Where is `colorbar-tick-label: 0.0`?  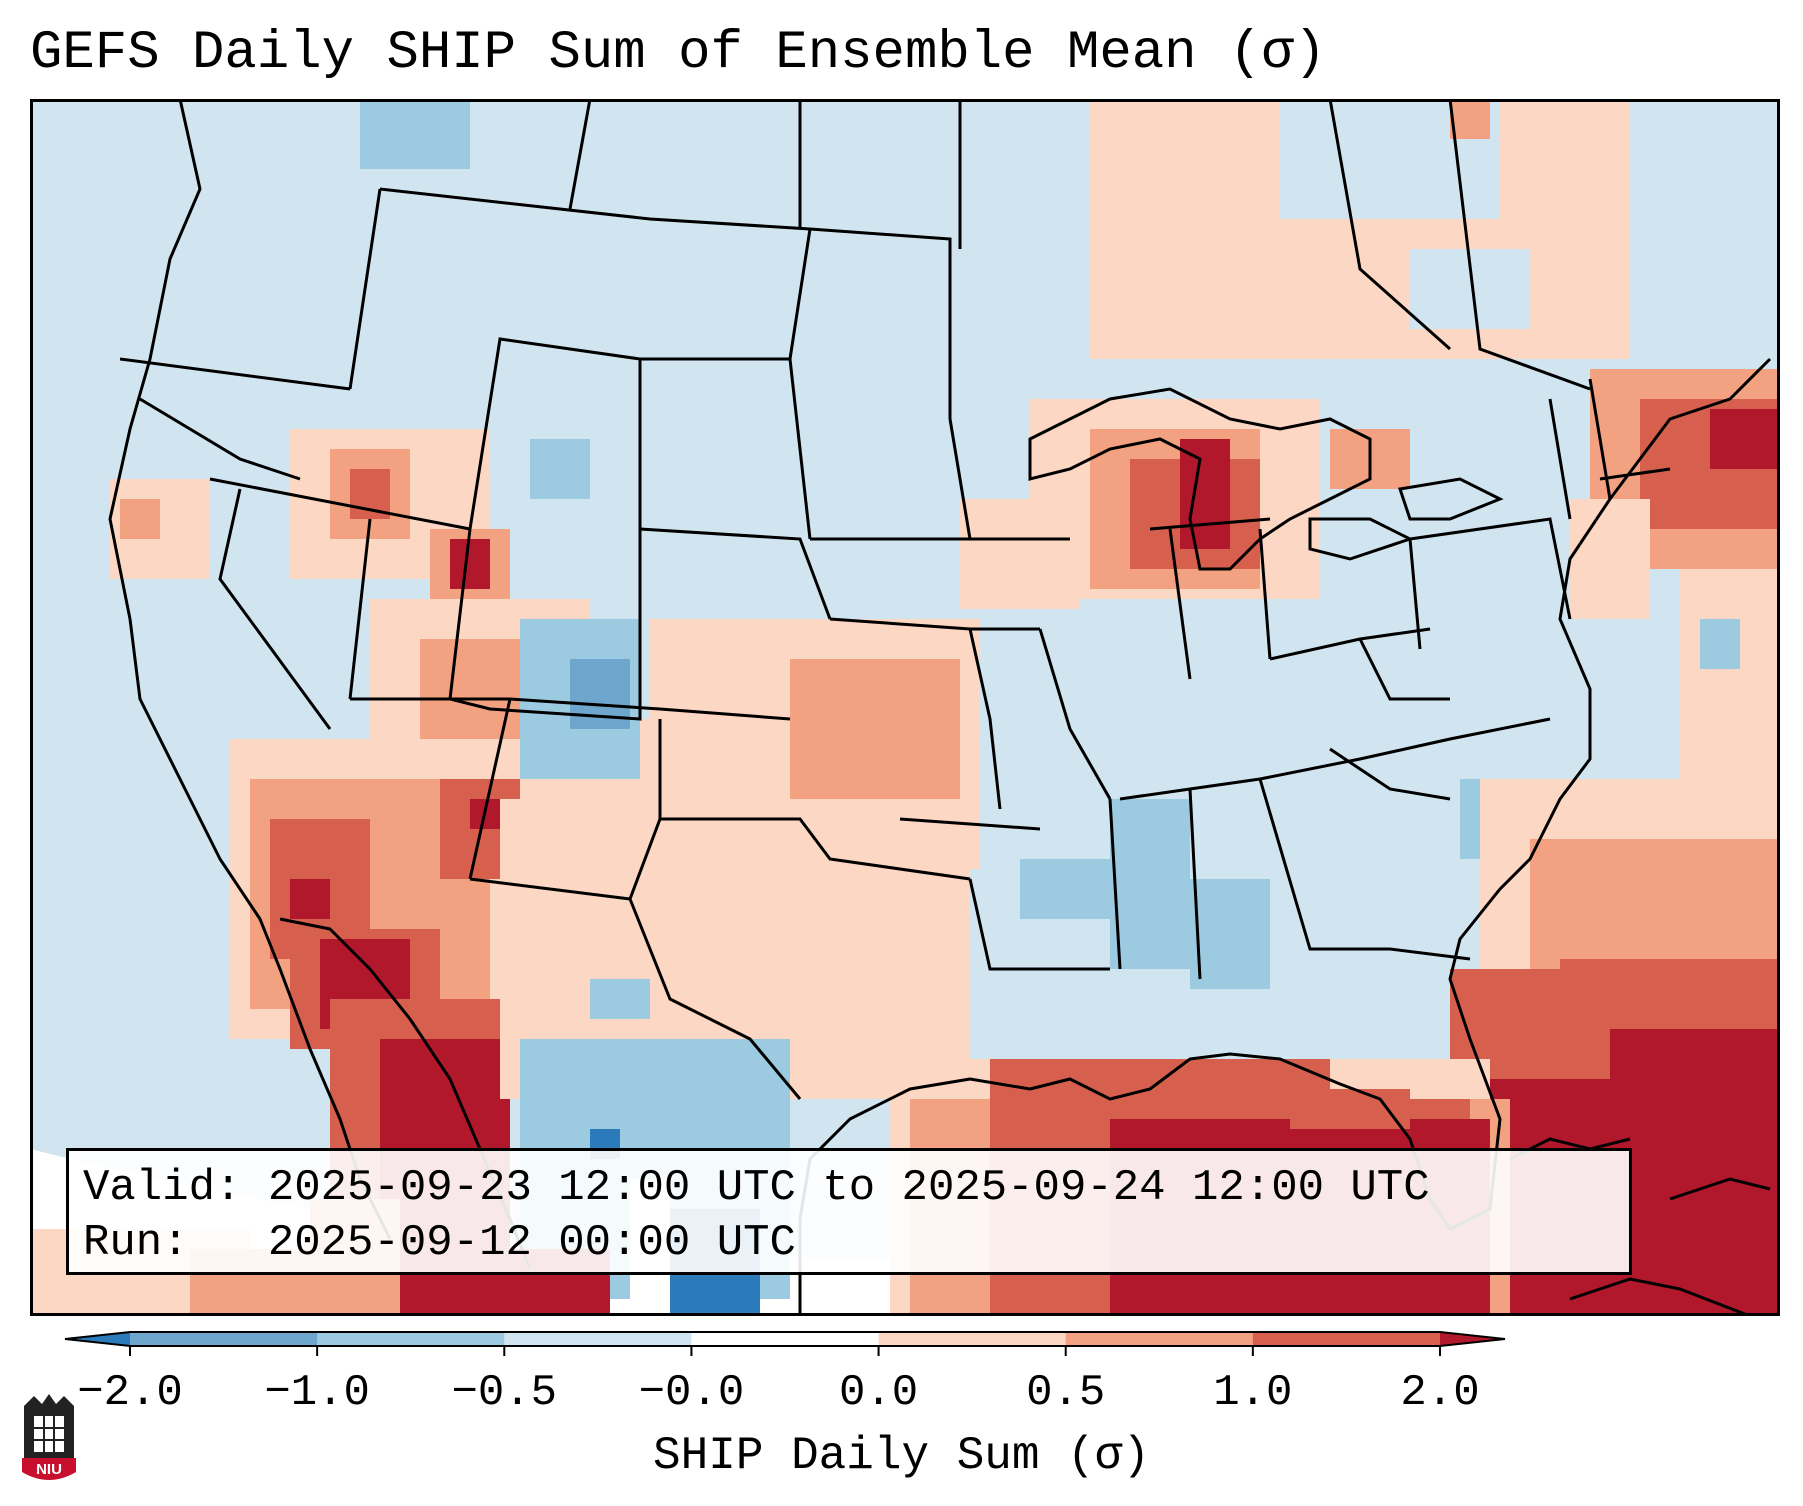
colorbar-tick-label: 0.0 is located at coordinates (878, 1393).